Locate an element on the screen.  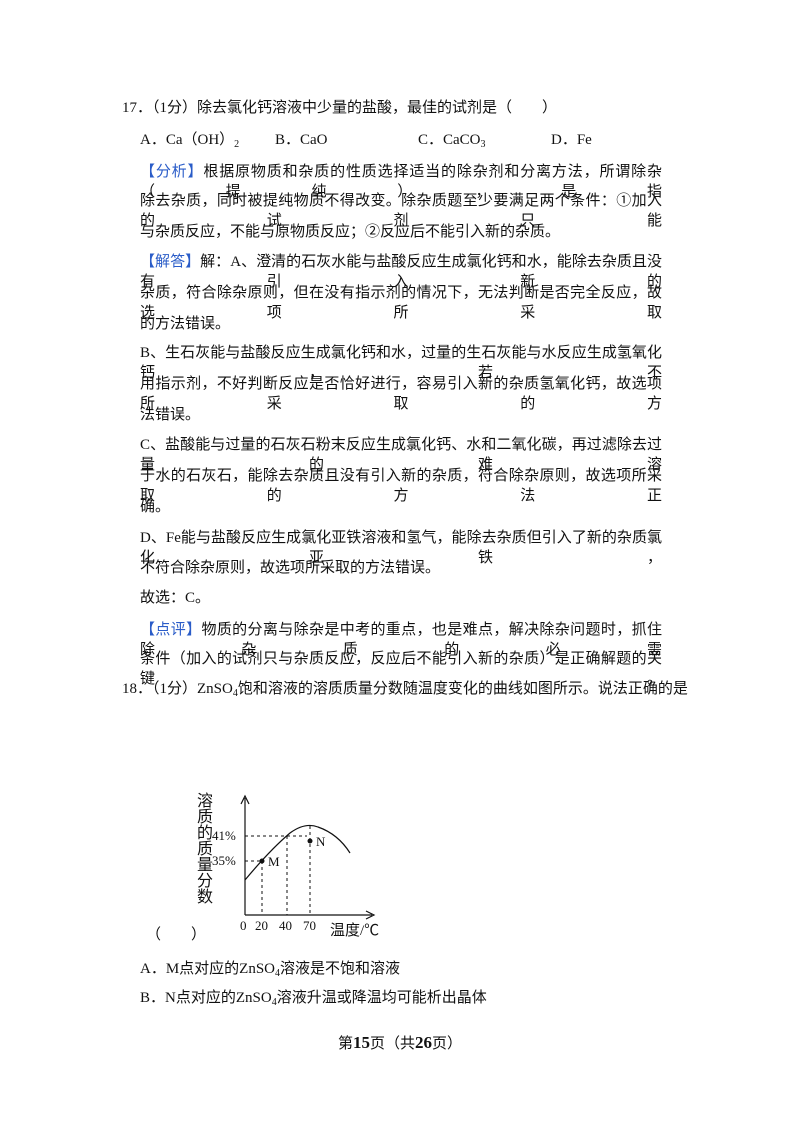
solution-line: 杂质，符合除杂原则，但在没有指示剂的情况下，无法判断是否完全反应，故选项所采取 is located at coordinates (401, 303).